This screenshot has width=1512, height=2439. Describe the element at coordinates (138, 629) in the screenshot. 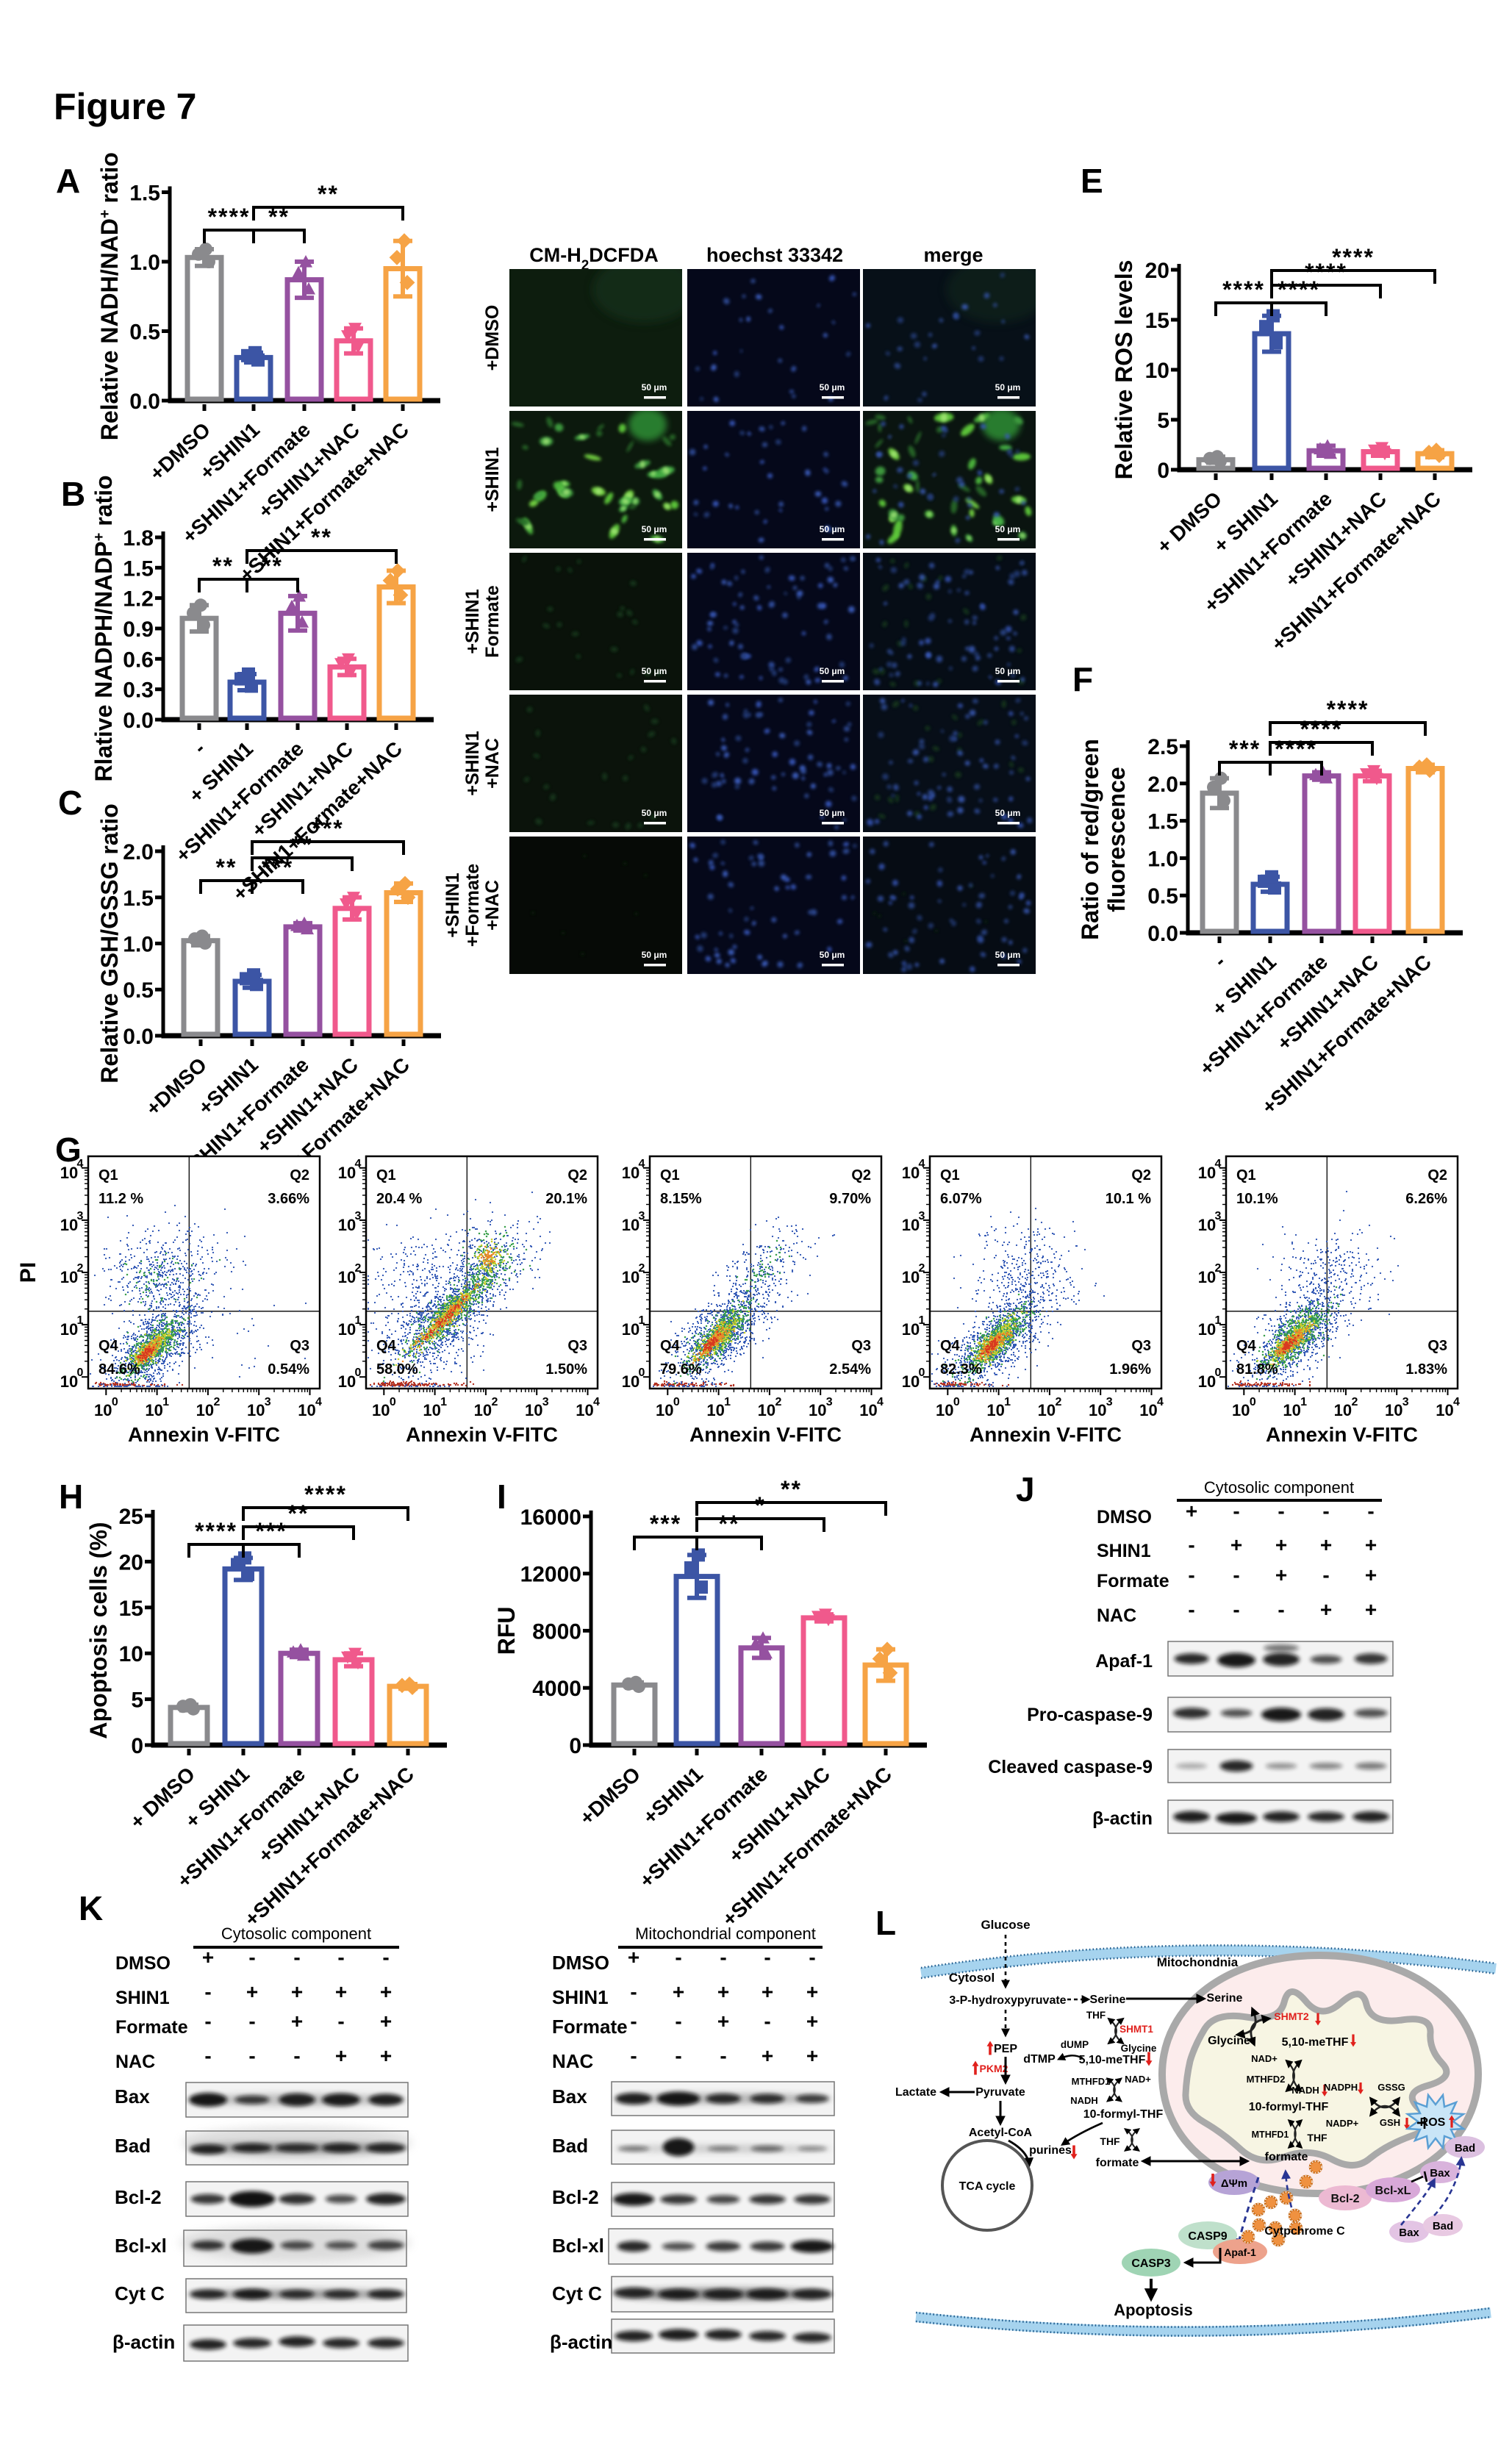

I see `svg-text: 0.9` at that location.